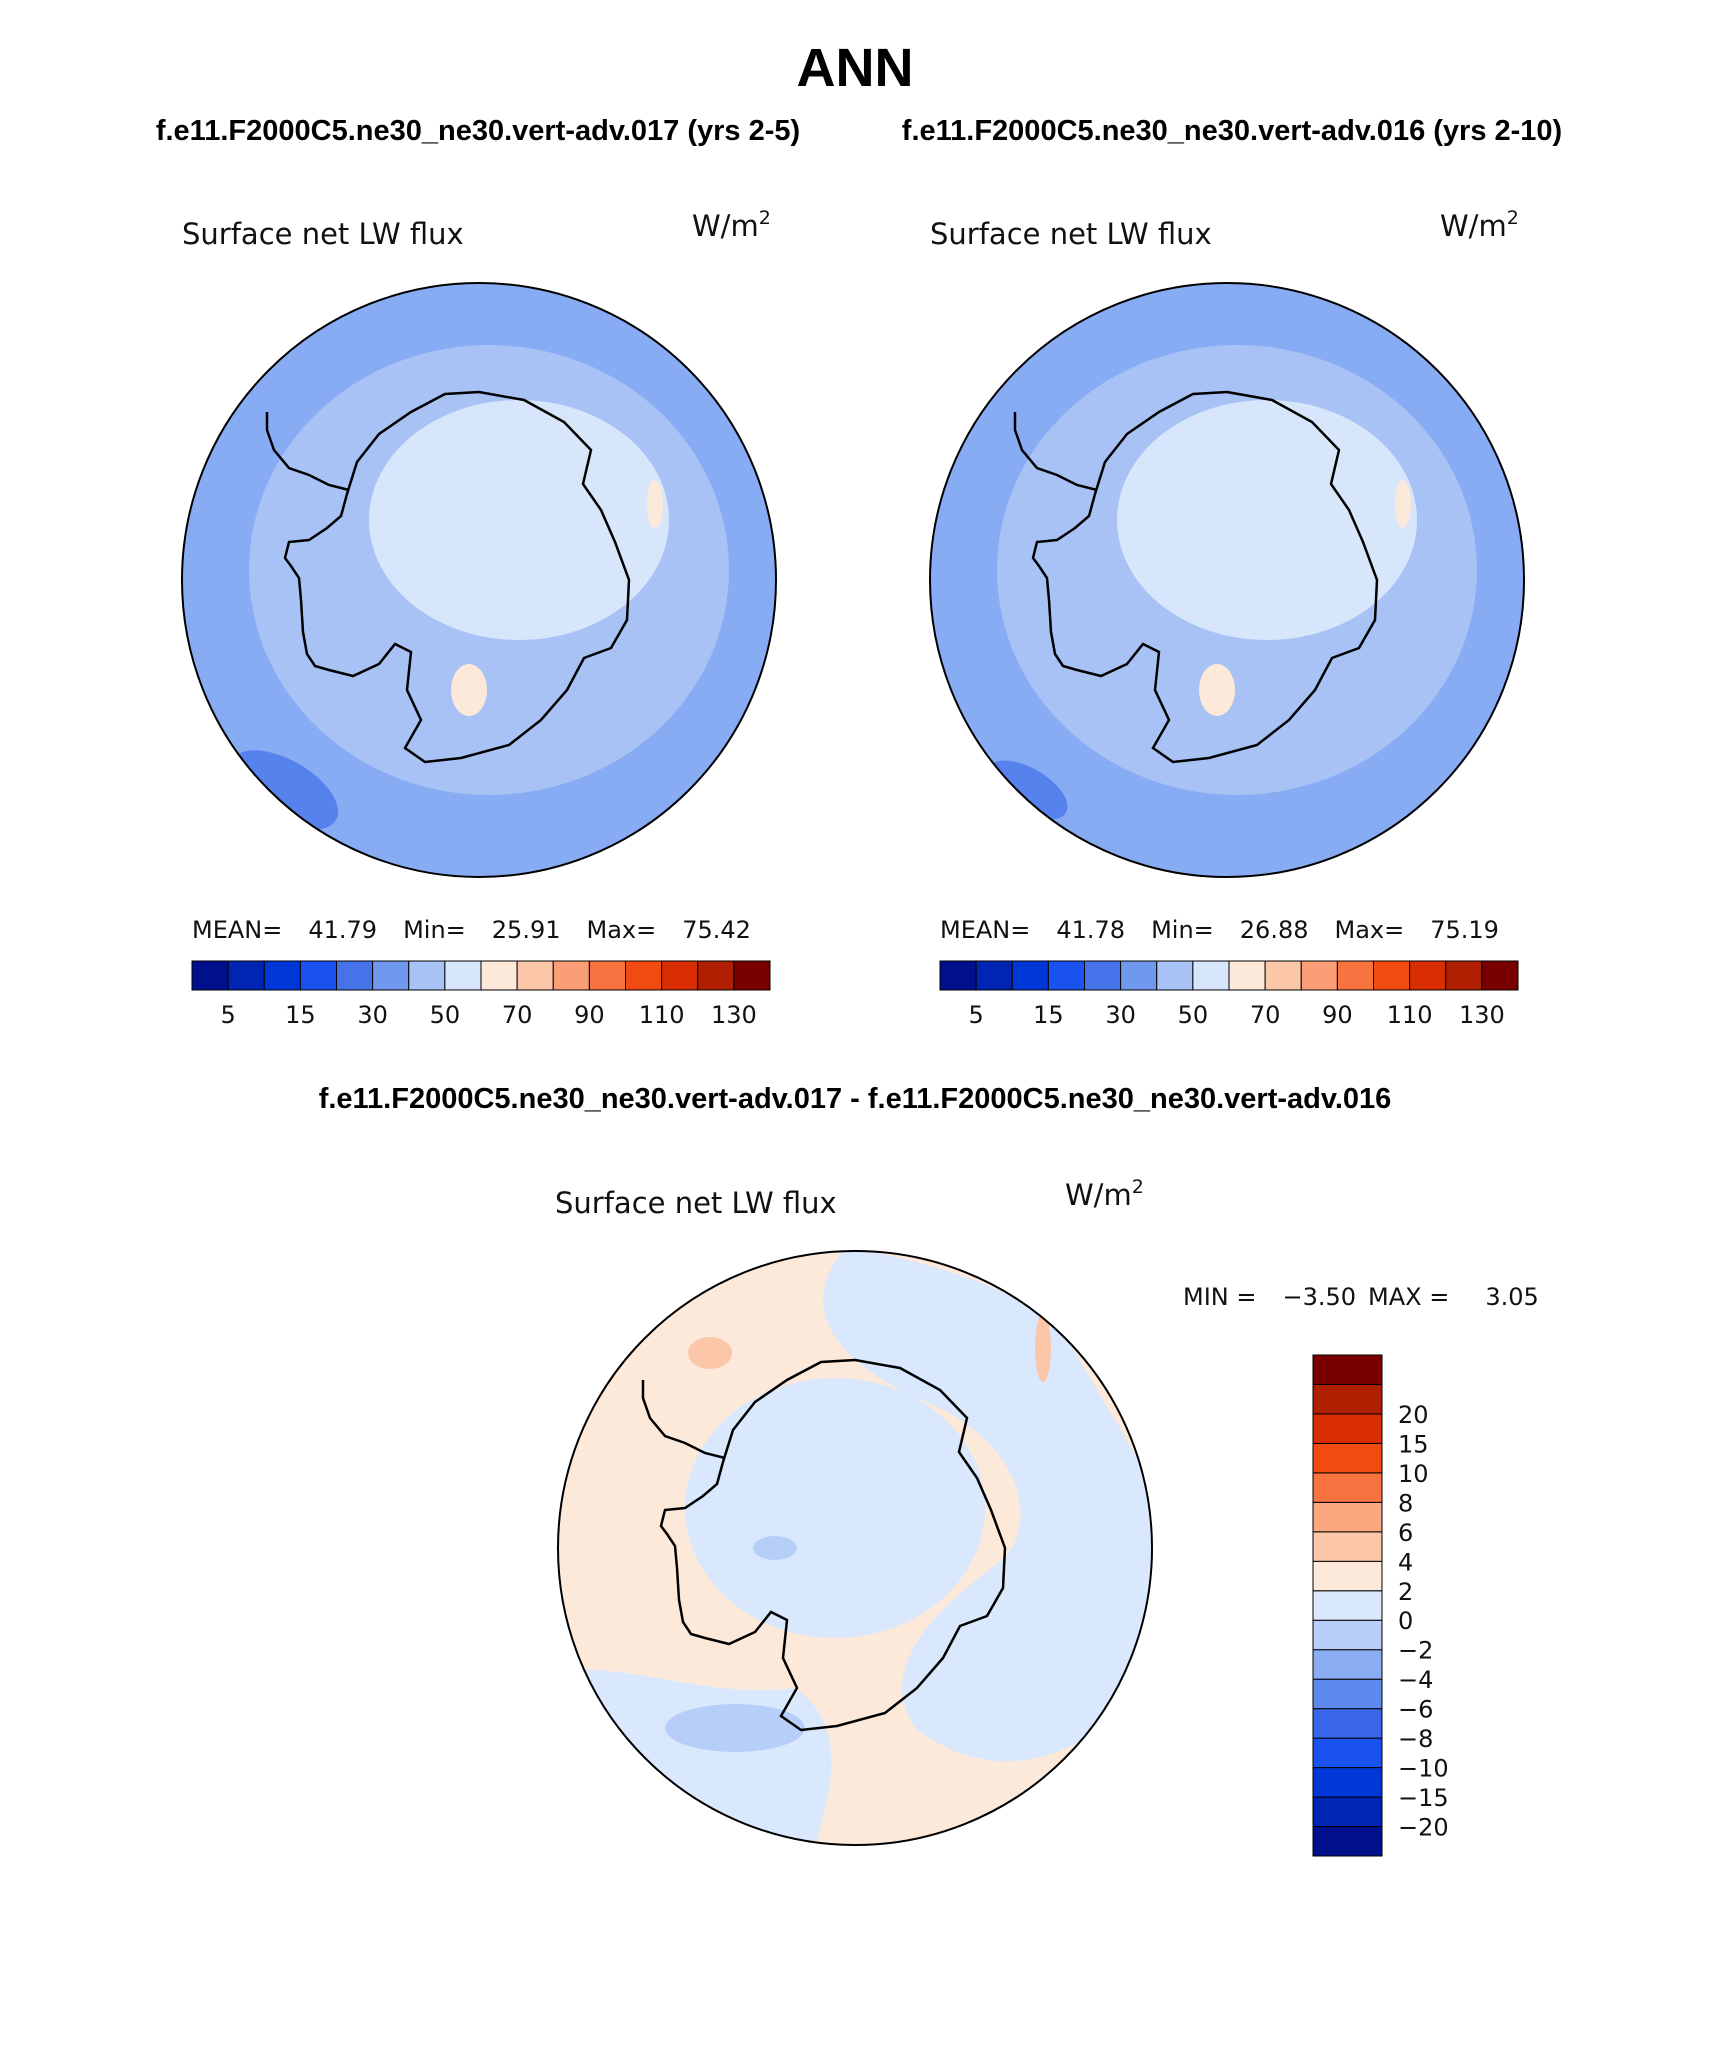 Image resolution: width=1710 pixels, height=2061 pixels. Describe the element at coordinates (471, 930) in the screenshot. I see `panel-a-stats: MEAN= 41.79 Min= 25.91 Max= 75.42` at that location.